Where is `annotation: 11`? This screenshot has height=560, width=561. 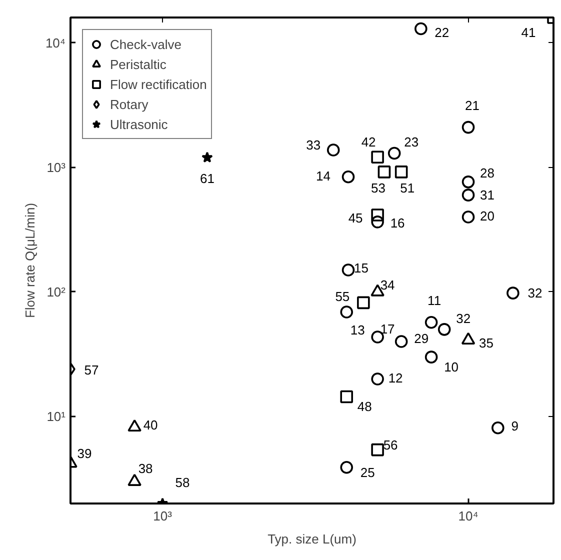 annotation: 11 is located at coordinates (435, 300).